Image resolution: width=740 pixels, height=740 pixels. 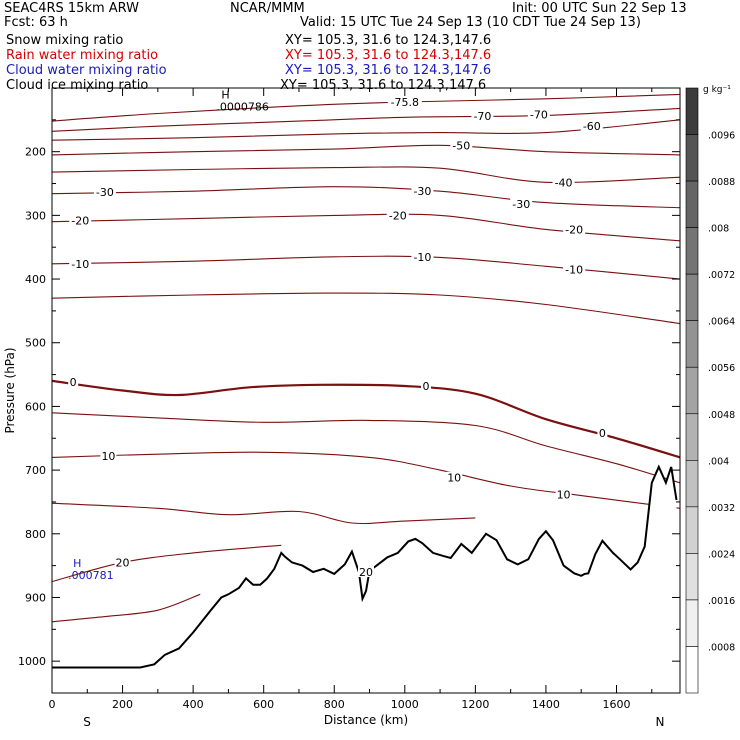 What do you see at coordinates (721, 322) in the screenshot?
I see `colorbar-label: .0064` at bounding box center [721, 322].